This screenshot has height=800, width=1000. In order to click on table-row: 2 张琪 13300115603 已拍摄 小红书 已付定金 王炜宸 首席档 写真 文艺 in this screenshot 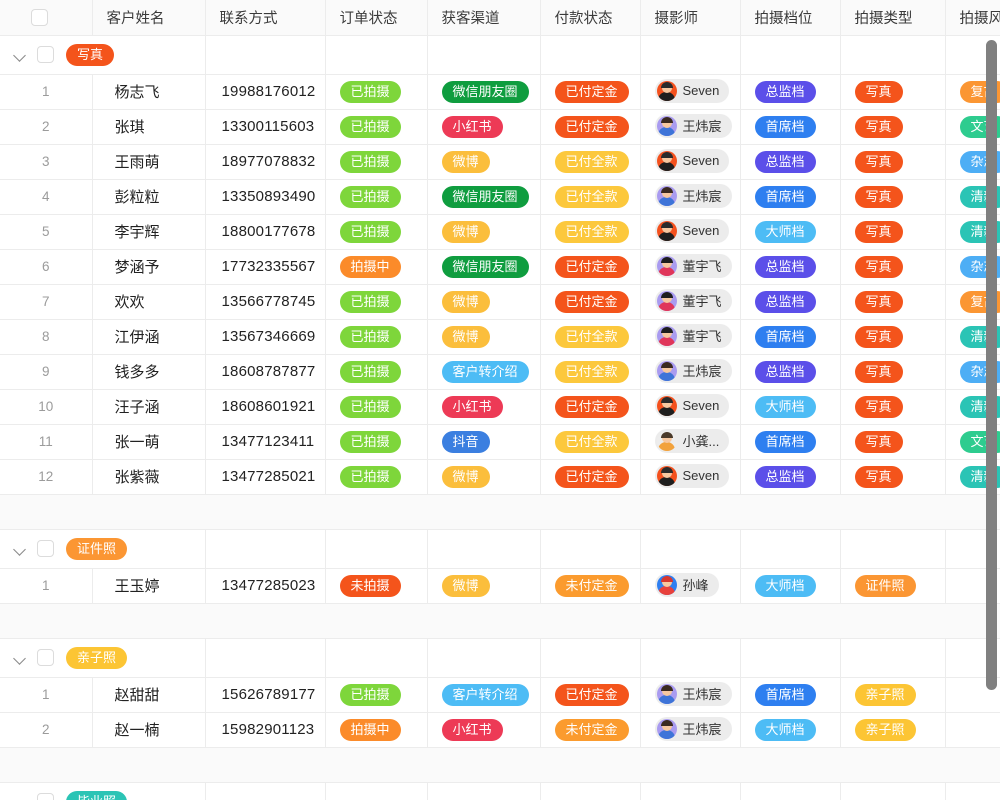, I will do `click(500, 127)`.